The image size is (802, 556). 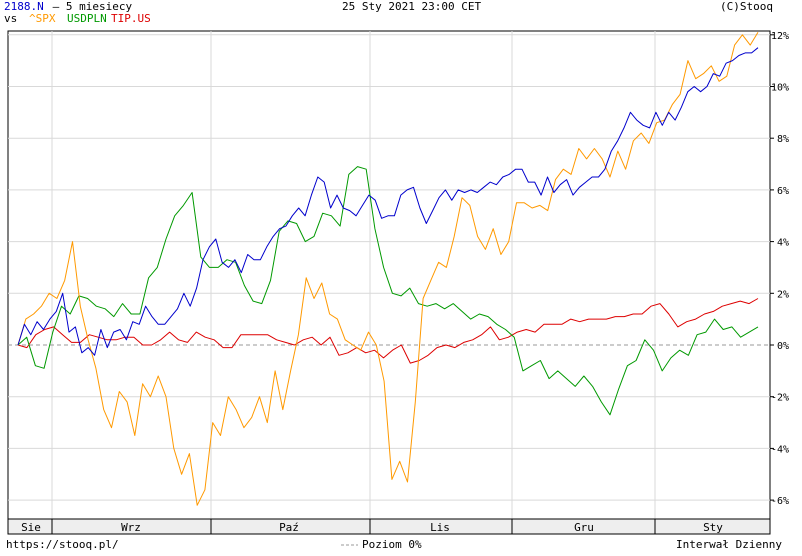 I want to click on x-axis-label: Sie, so click(x=31, y=527).